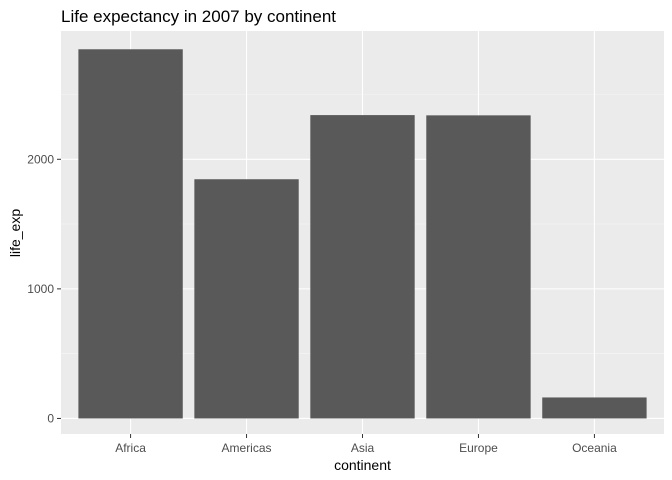 This screenshot has width=672, height=480. I want to click on y-axis: 0 1000 2000, so click(44, 288).